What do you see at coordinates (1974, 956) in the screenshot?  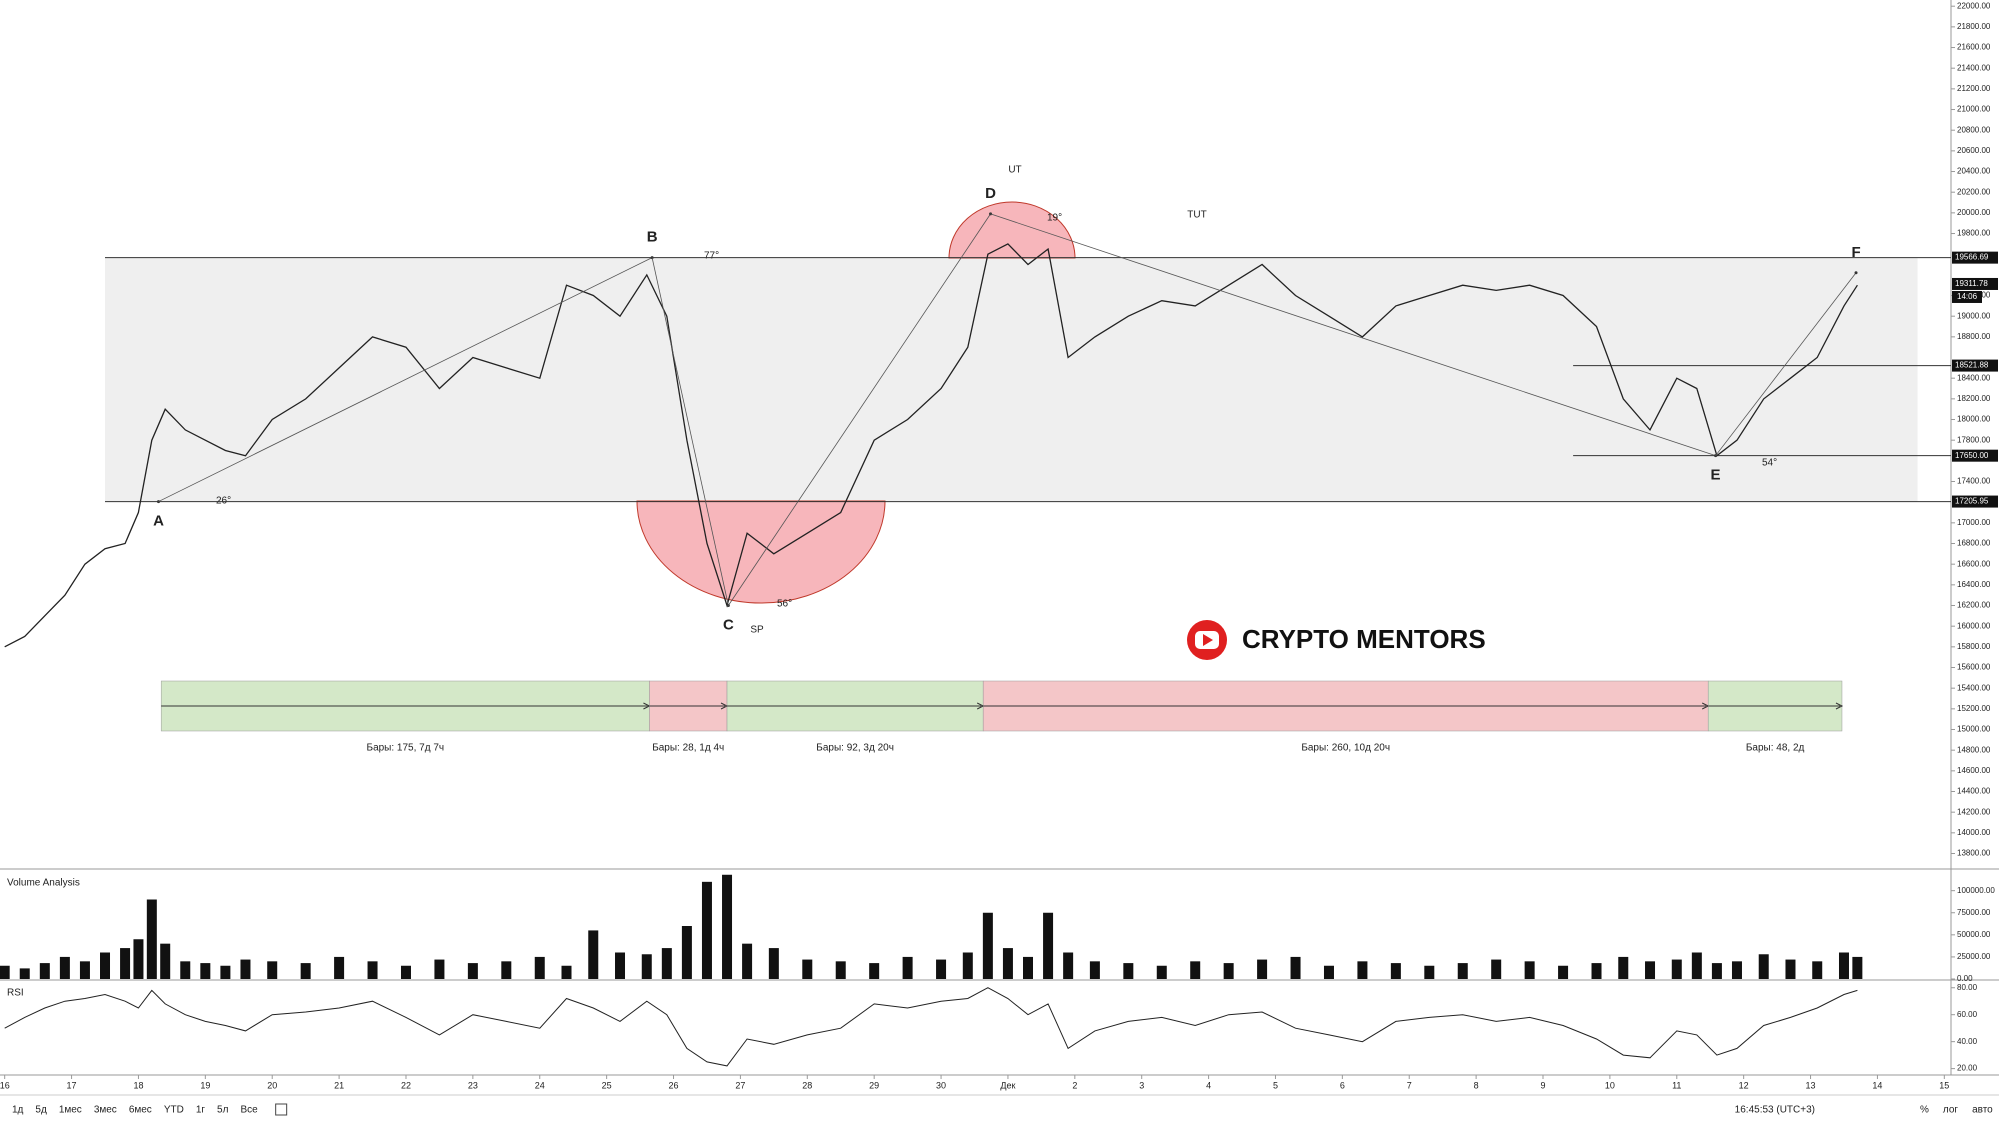 I see `y-tick-label: 25000.00` at bounding box center [1974, 956].